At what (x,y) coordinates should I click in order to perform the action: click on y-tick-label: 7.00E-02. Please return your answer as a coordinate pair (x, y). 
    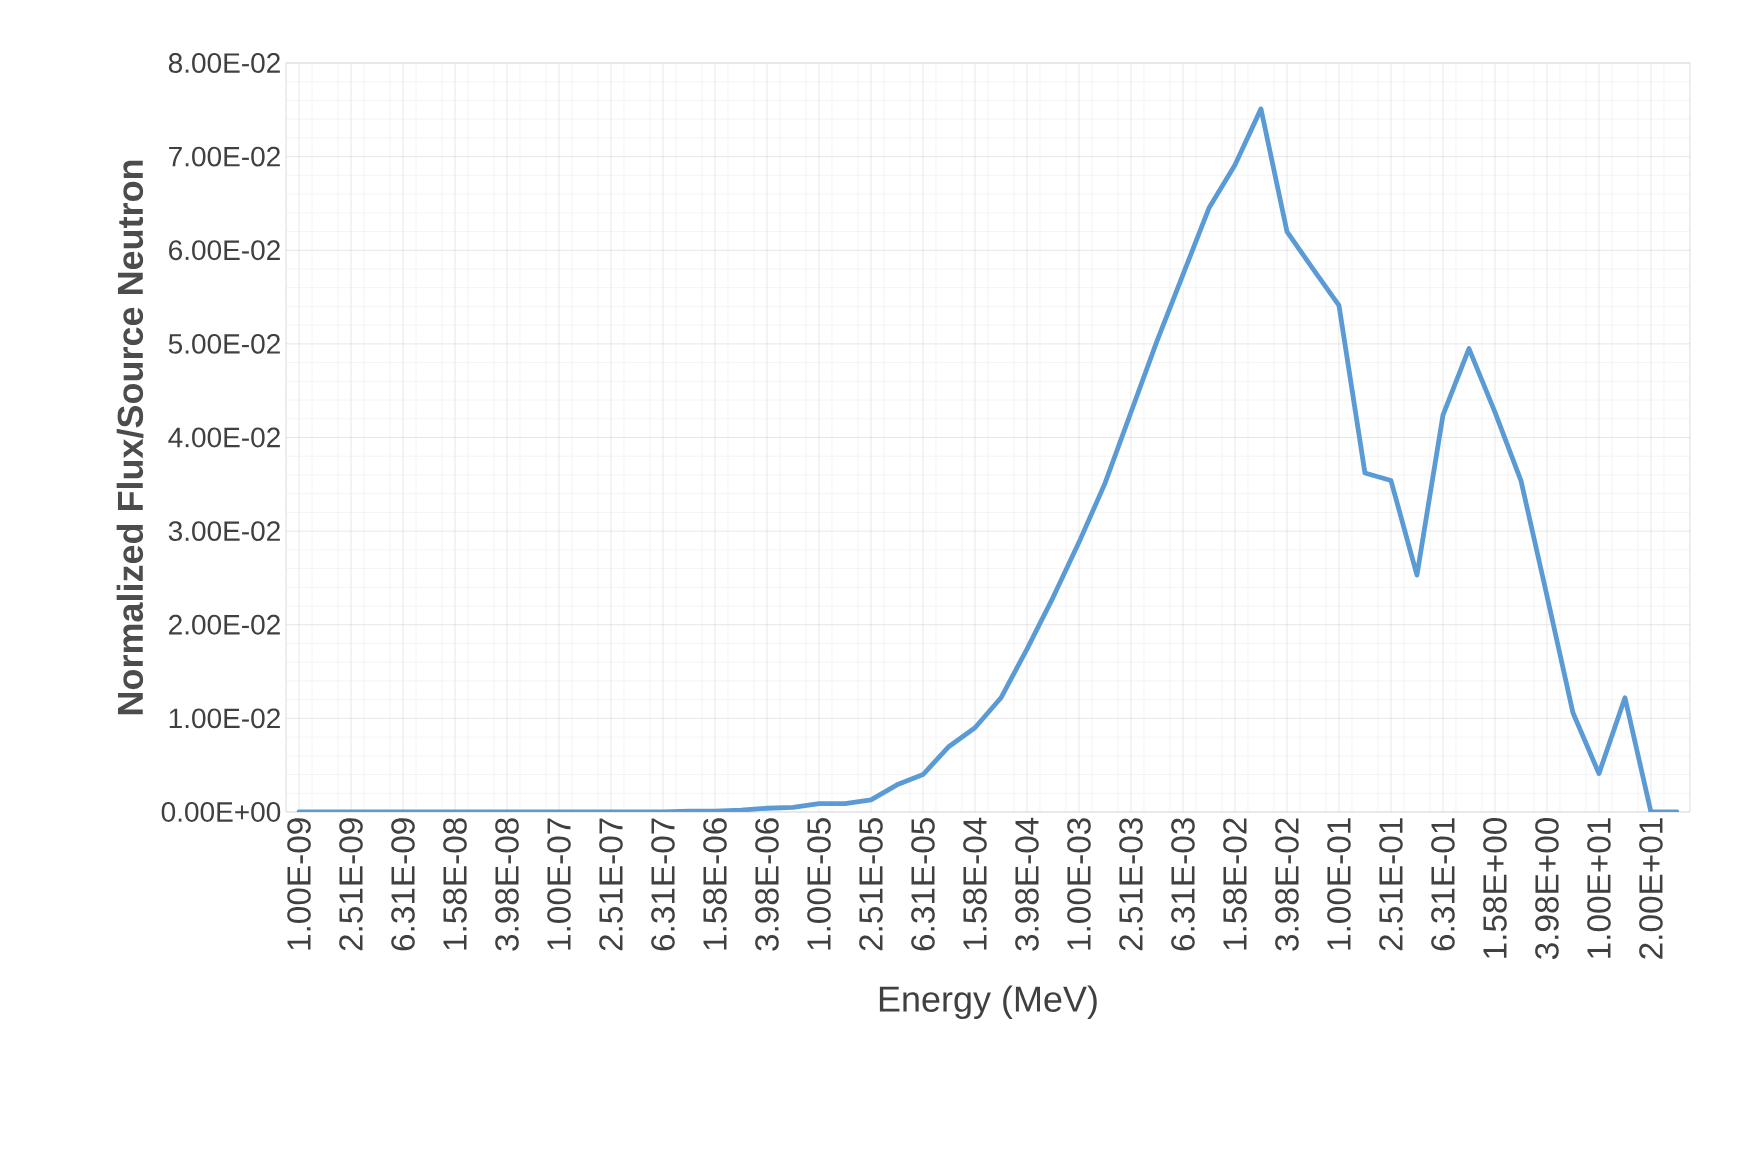
    Looking at the image, I should click on (224, 156).